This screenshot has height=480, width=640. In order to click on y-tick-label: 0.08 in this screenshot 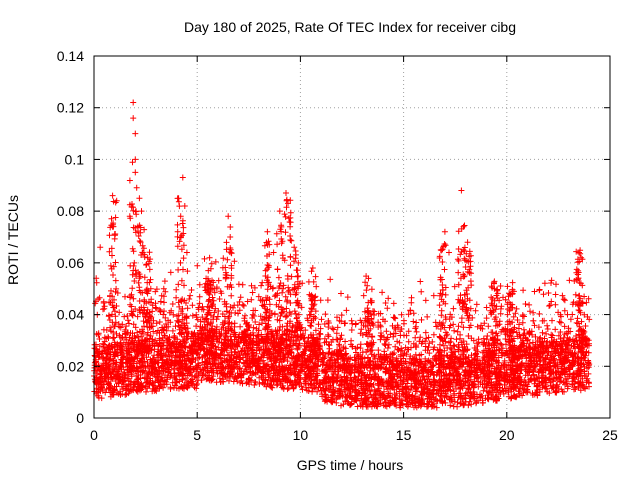, I will do `click(70, 211)`.